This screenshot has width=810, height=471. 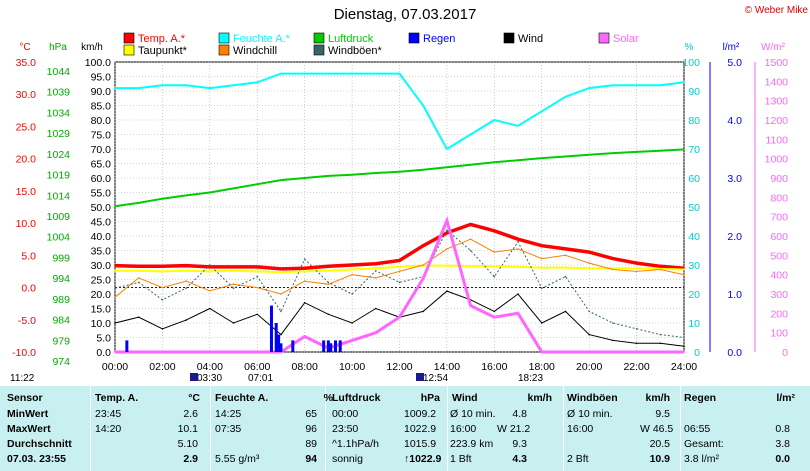 What do you see at coordinates (420, 444) in the screenshot?
I see `stats-cell: 1015.9` at bounding box center [420, 444].